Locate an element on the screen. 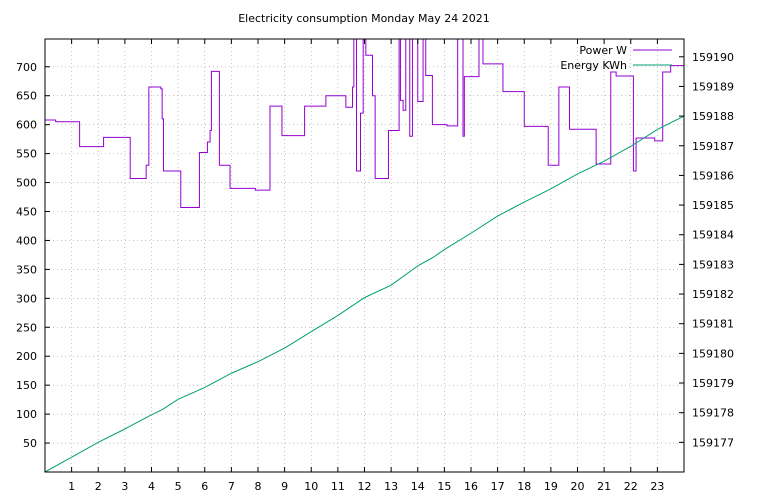  x-tick-label: 10 is located at coordinates (311, 486).